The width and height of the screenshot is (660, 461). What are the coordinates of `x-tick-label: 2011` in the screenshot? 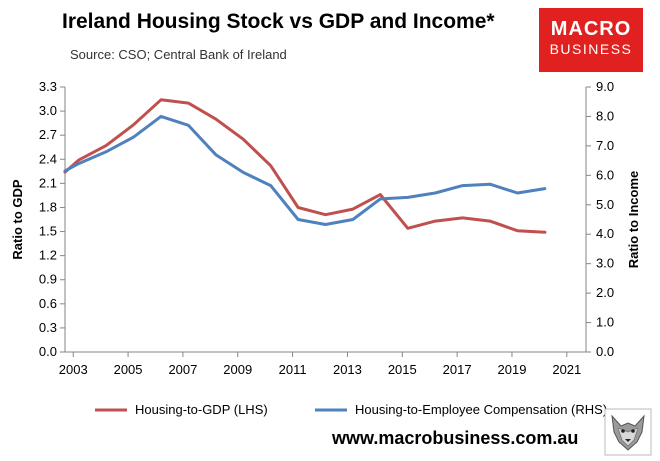 It's located at (293, 369).